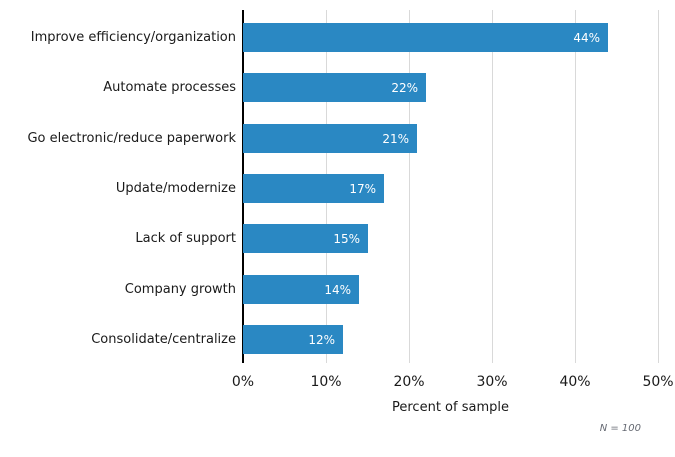 Image resolution: width=675 pixels, height=457 pixels. What do you see at coordinates (180, 289) in the screenshot?
I see `category-label: Company growth` at bounding box center [180, 289].